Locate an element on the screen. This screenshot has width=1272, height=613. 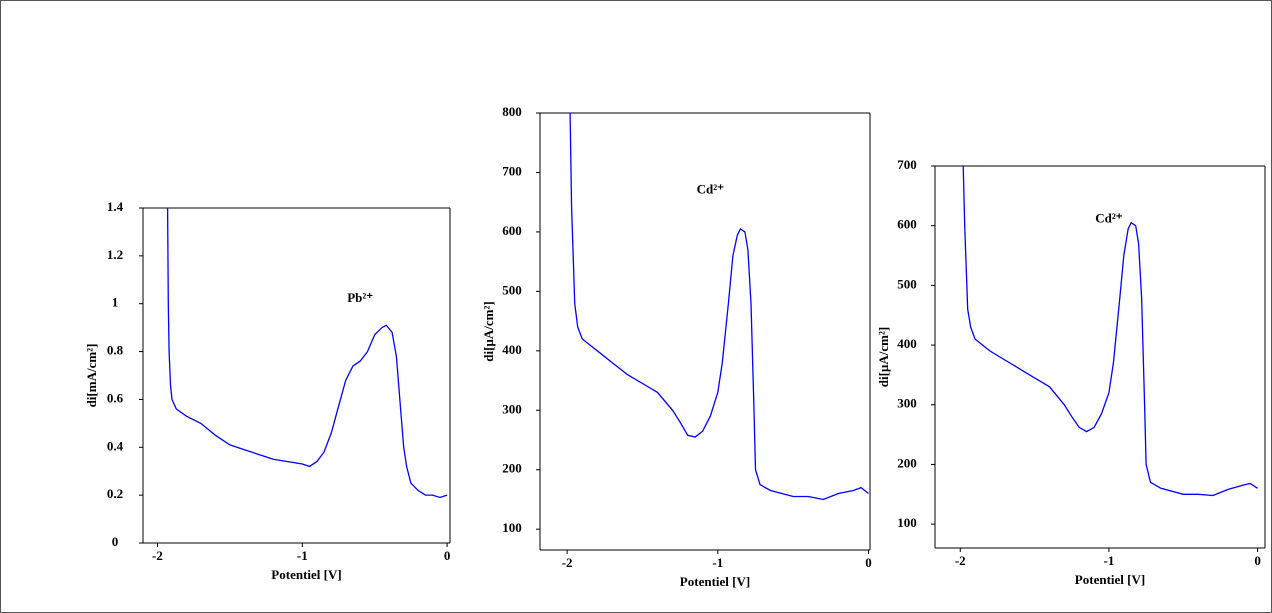
y-tick-label: 0.6 is located at coordinates (115, 397).